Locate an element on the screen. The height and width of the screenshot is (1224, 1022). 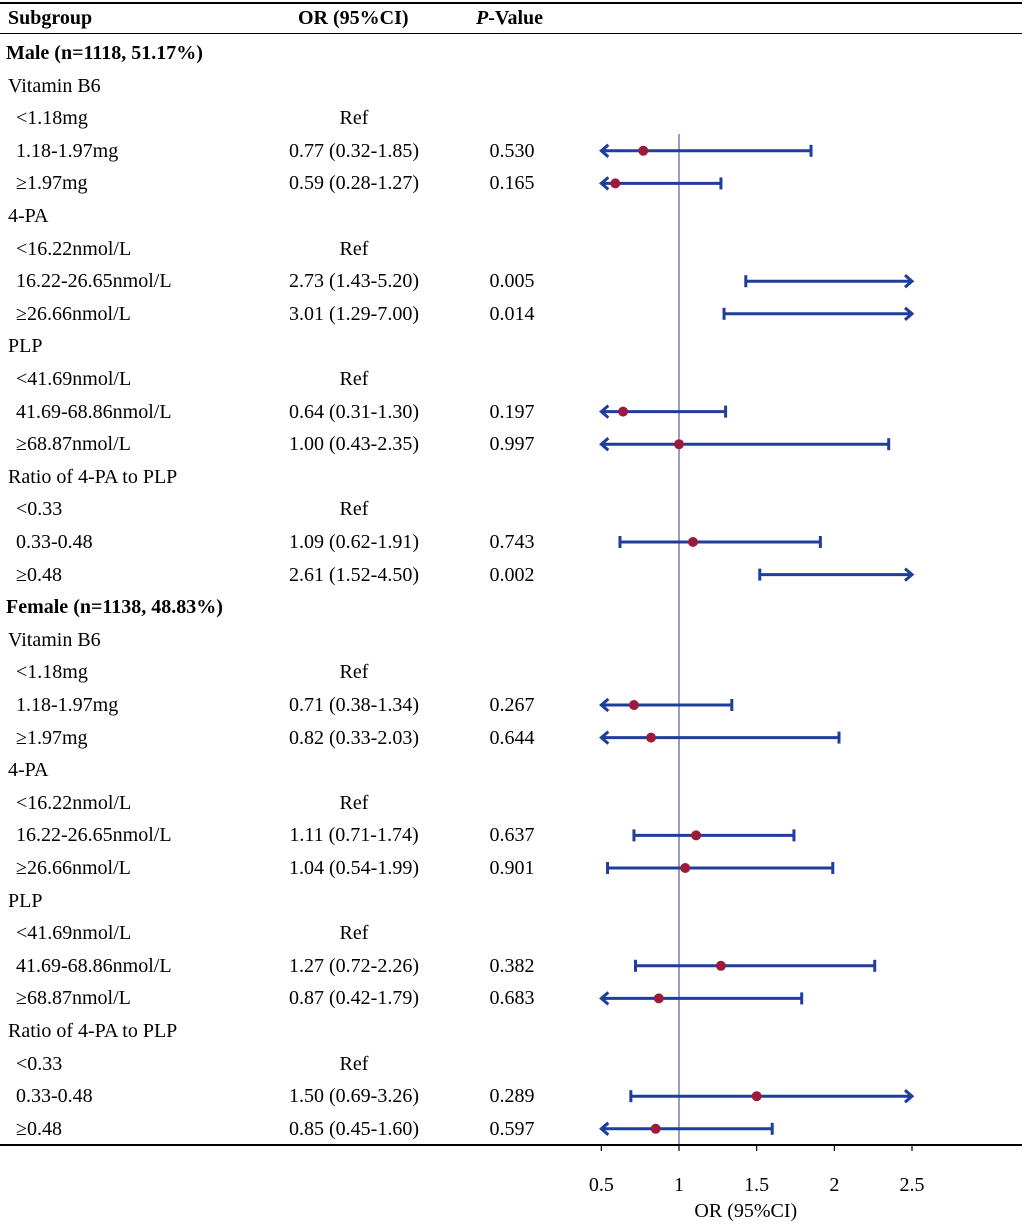
row-or-value: 0.85 (0.45-1.60) is located at coordinates (354, 1128).